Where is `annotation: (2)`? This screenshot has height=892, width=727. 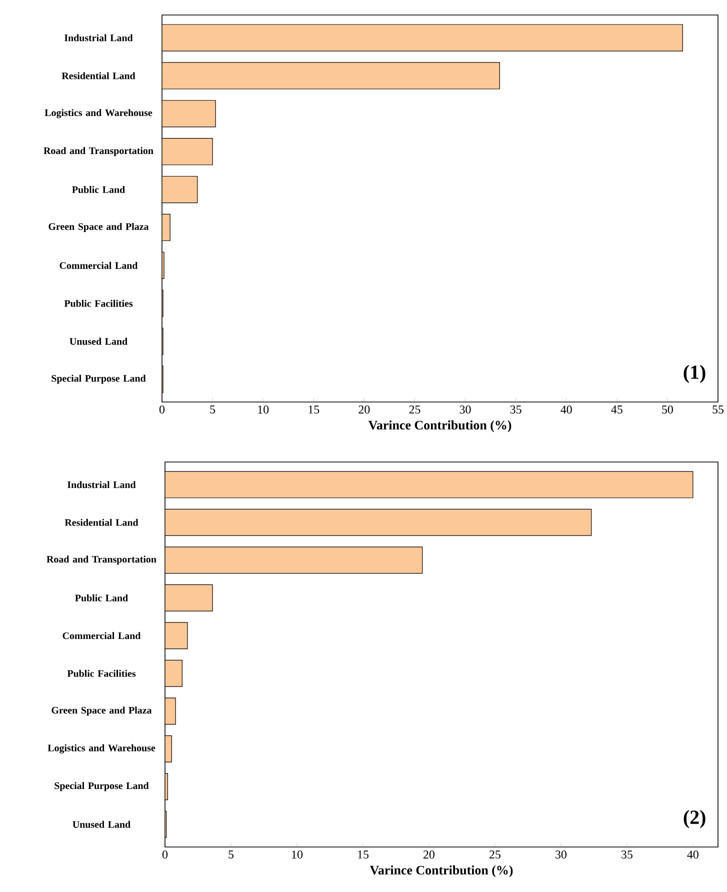
annotation: (2) is located at coordinates (695, 819).